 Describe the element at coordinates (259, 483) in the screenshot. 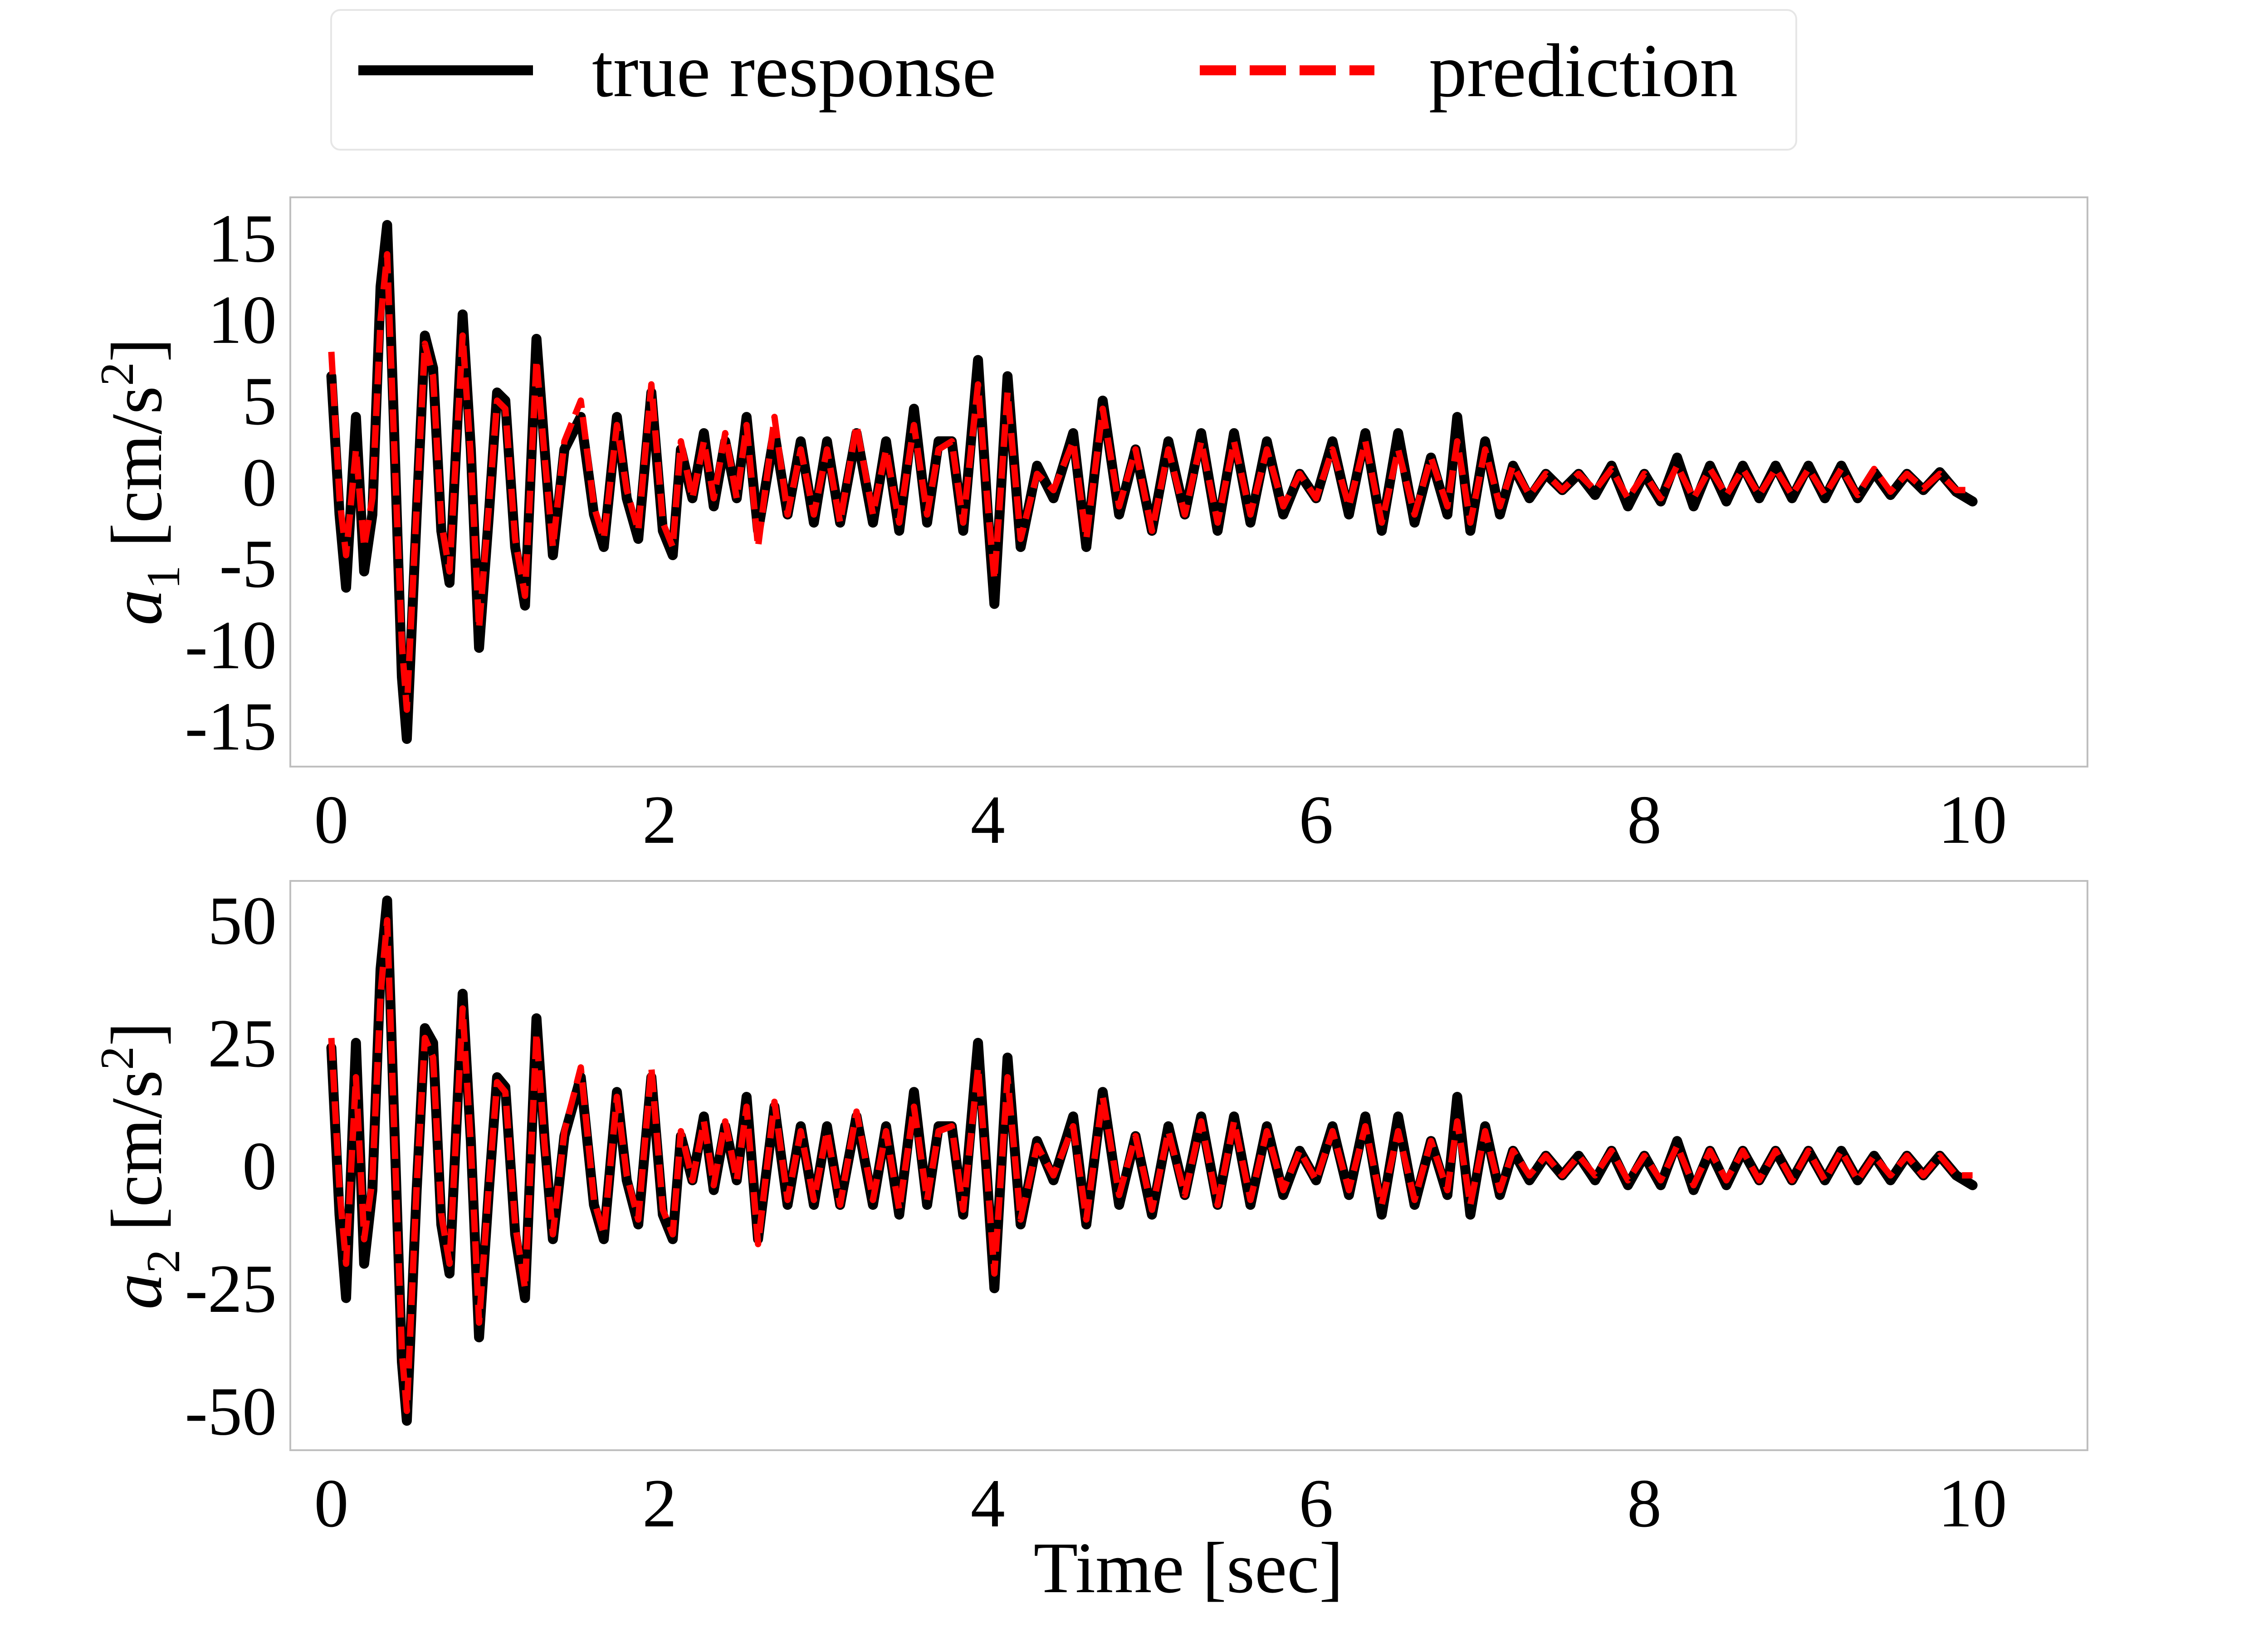

I see `top-ytick-label: 0` at that location.